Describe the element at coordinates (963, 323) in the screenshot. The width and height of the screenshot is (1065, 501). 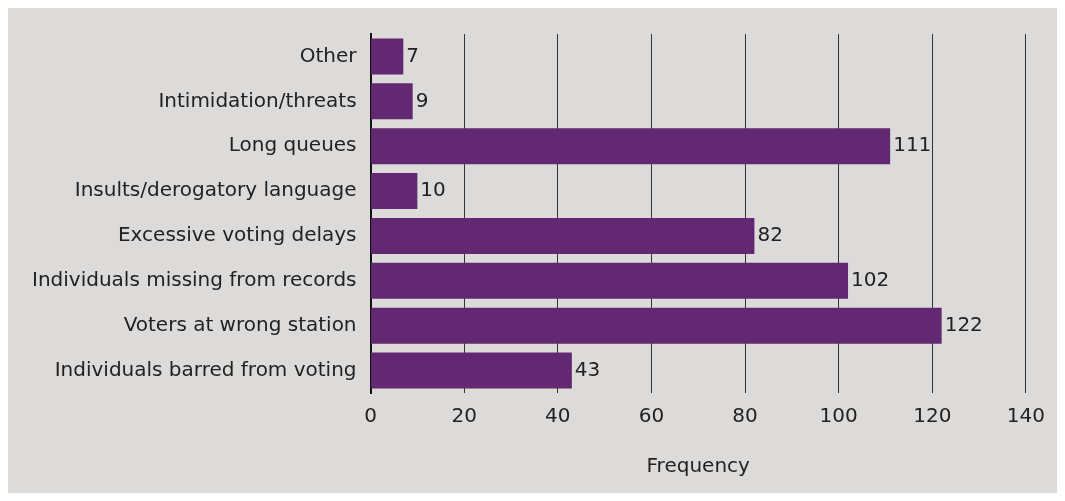
I see `data-label: 122` at that location.